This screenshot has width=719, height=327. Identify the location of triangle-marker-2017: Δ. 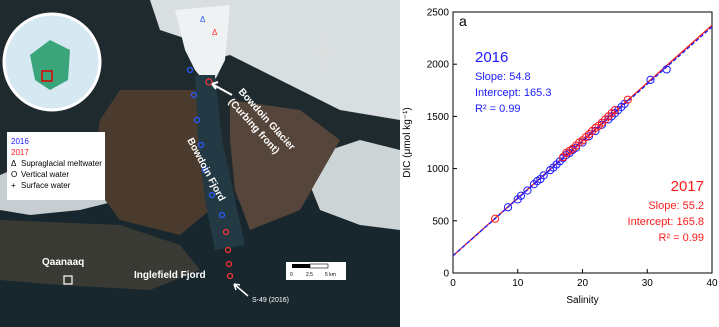
(215, 32).